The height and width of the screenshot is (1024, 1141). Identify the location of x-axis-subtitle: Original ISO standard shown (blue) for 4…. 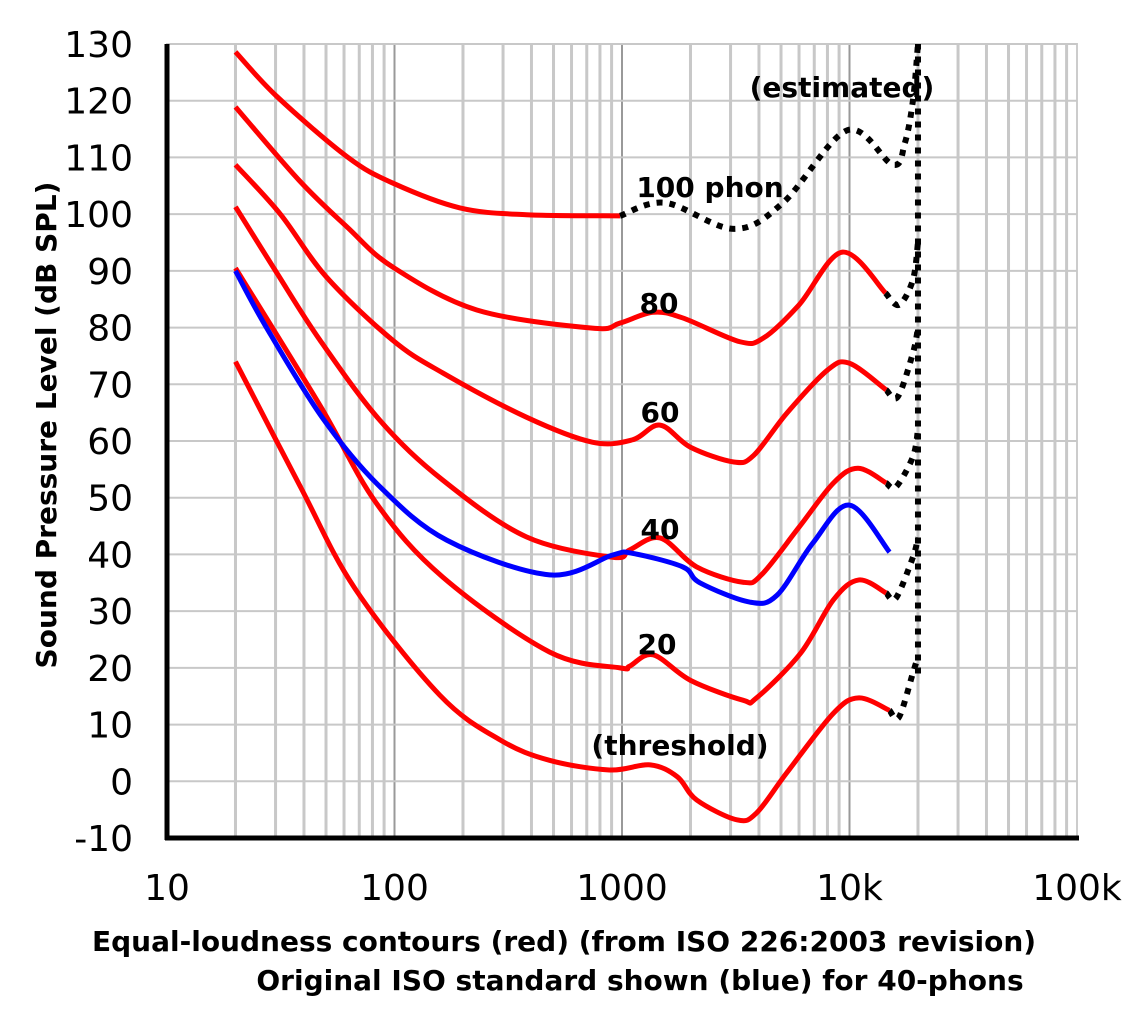
(639, 980).